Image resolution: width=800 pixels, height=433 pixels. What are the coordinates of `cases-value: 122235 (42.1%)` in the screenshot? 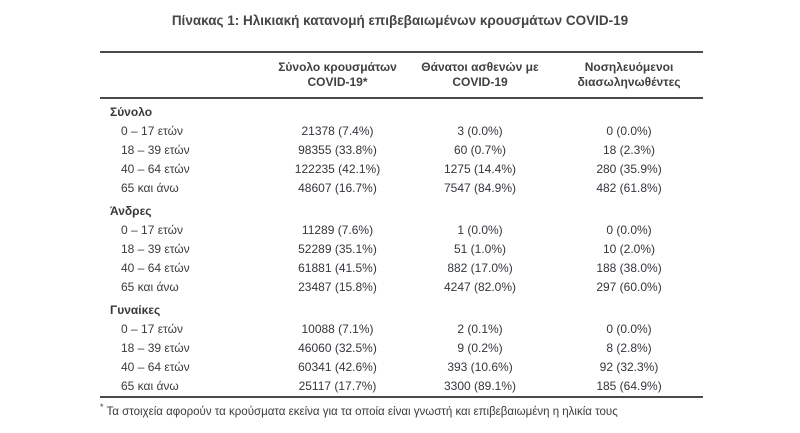 It's located at (337, 169).